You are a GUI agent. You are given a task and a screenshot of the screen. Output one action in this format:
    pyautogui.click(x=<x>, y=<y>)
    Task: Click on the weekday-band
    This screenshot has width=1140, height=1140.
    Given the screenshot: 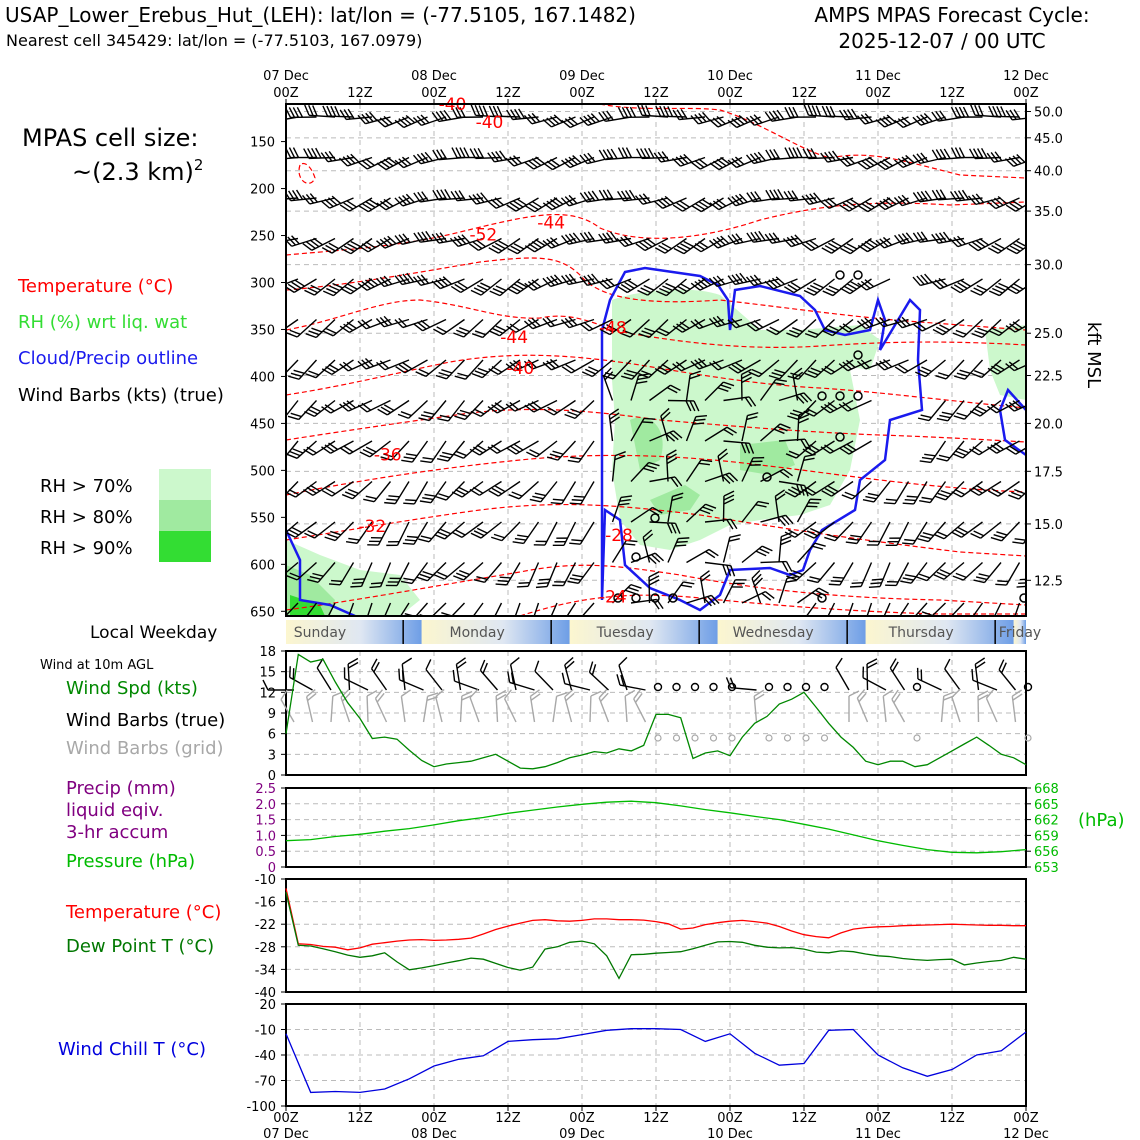 What is the action you would take?
    pyautogui.click(x=495, y=632)
    